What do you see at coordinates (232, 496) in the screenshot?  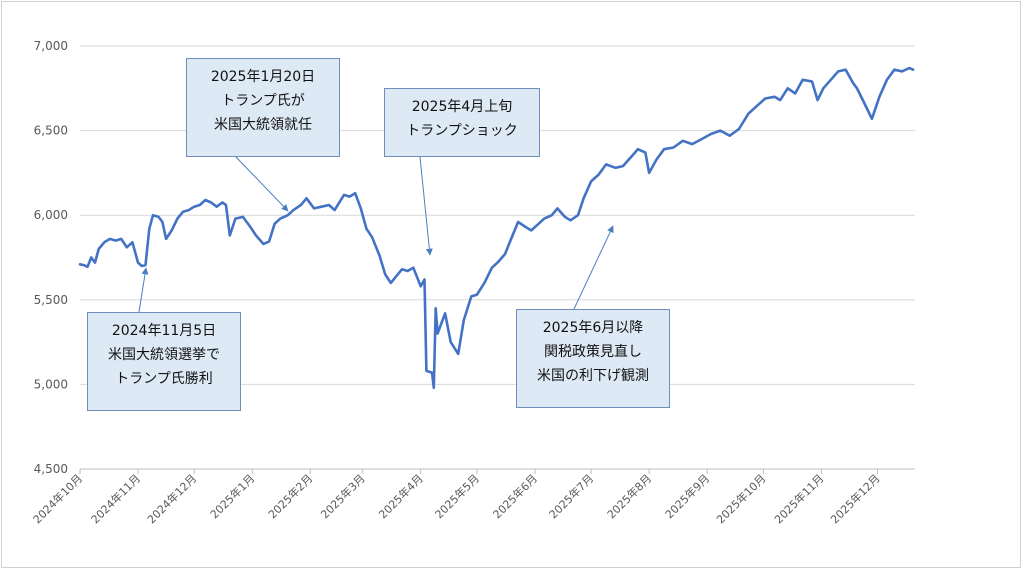 I see `x-tick-label: 2025年1月` at bounding box center [232, 496].